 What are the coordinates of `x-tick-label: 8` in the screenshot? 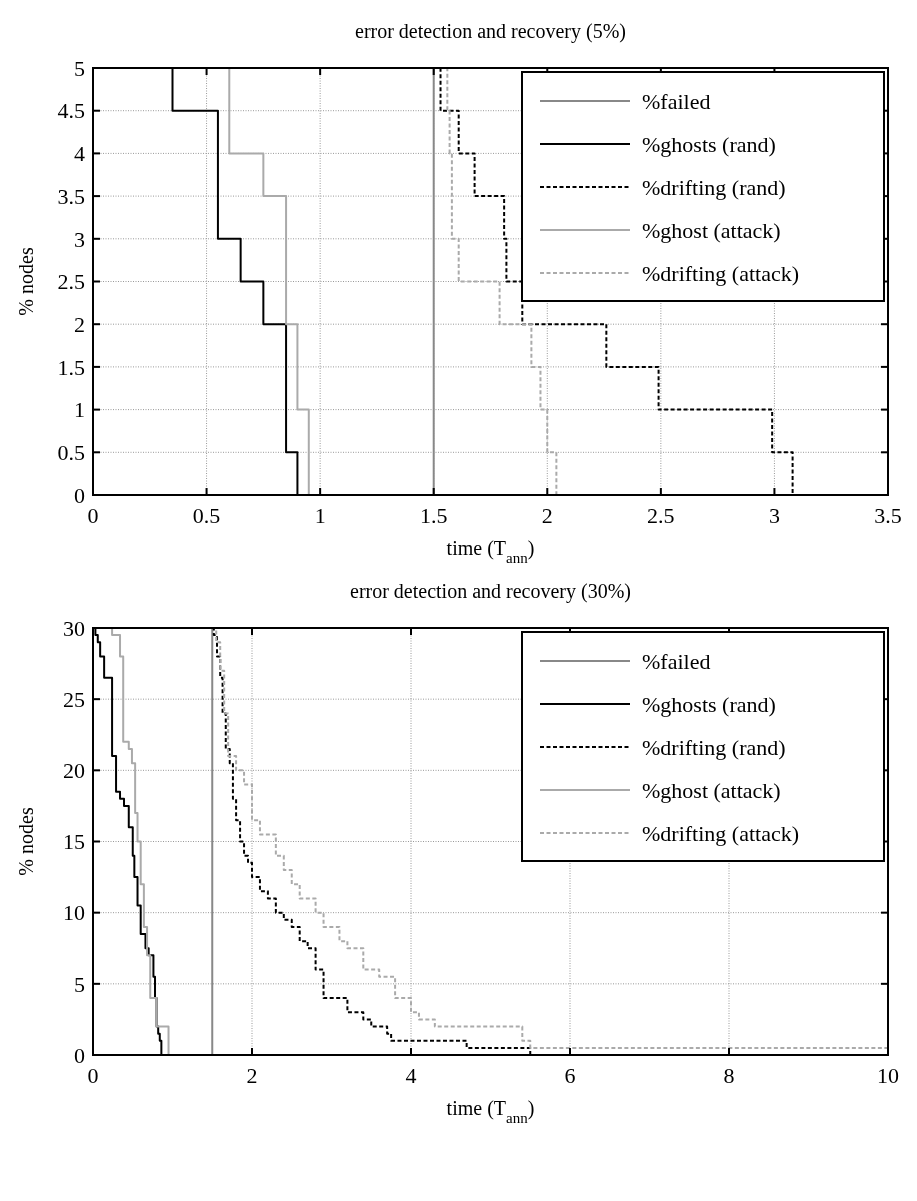 It's located at (729, 1075).